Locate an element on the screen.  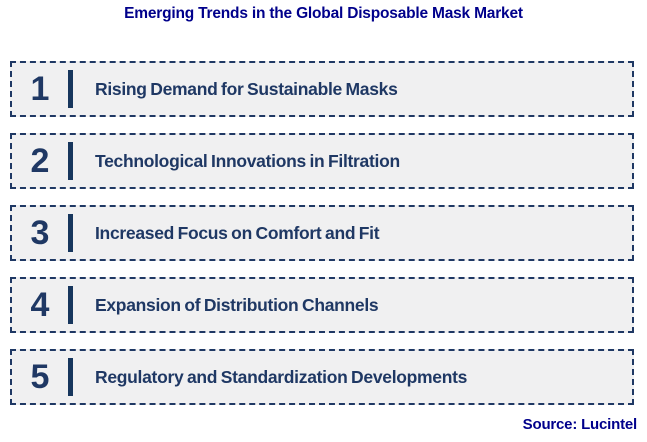
trend-number: 1 is located at coordinates (40, 89).